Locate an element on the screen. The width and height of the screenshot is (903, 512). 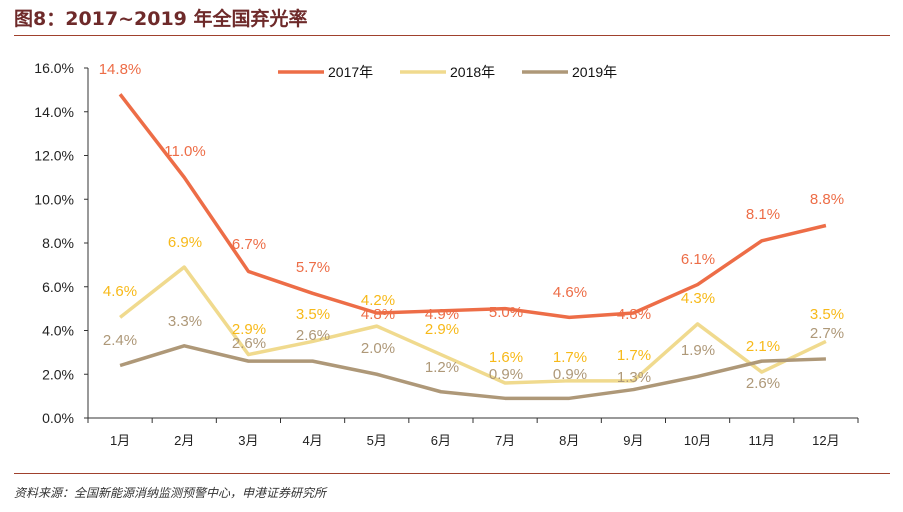
x-tick-label: 4月 is located at coordinates (312, 440).